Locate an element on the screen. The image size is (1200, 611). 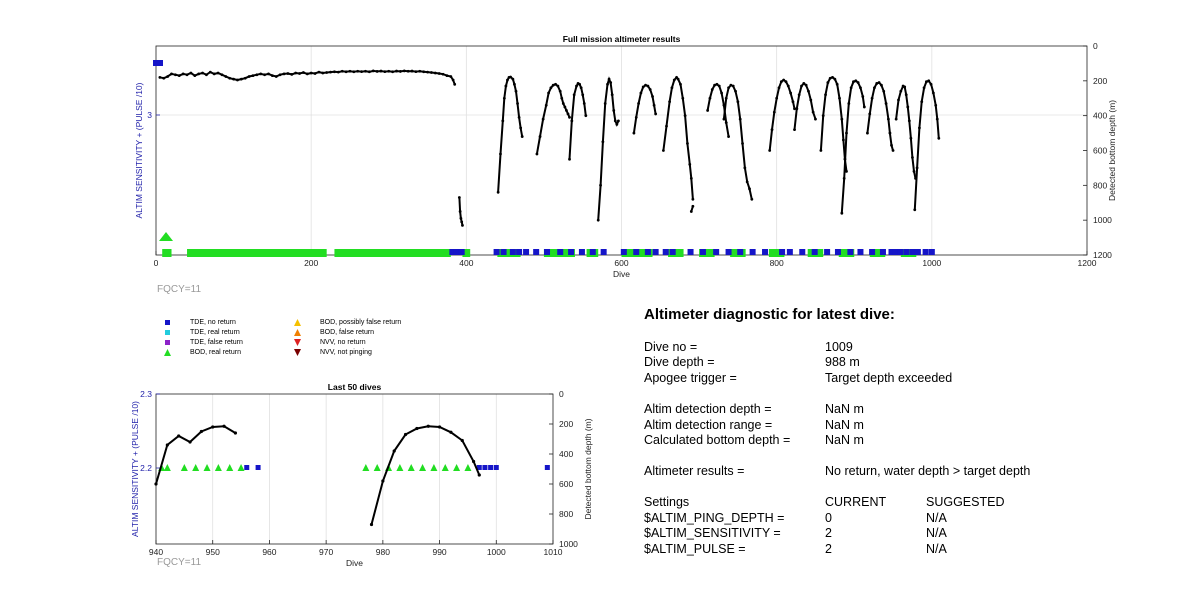
setting-label-ping-depth: $ALTIM_PING_DEPTH = is located at coordinates (714, 518).